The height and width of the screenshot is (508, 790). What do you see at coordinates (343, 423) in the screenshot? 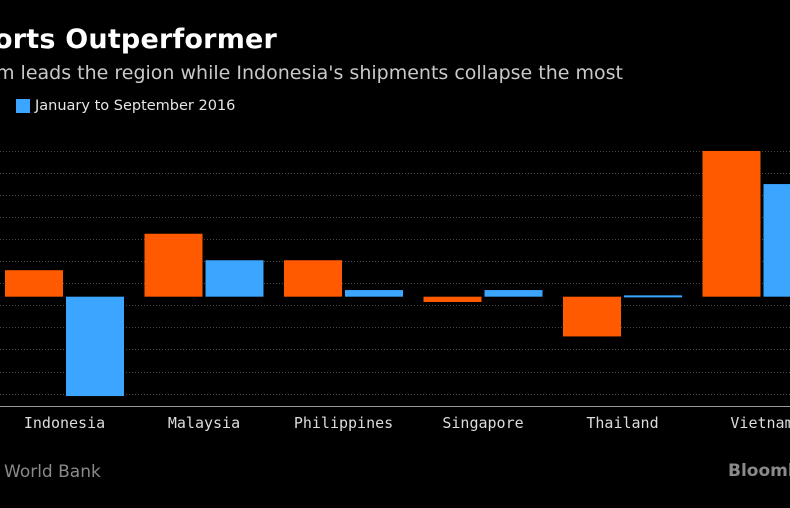
I see `x-tick-label-philippines: Philippines` at bounding box center [343, 423].